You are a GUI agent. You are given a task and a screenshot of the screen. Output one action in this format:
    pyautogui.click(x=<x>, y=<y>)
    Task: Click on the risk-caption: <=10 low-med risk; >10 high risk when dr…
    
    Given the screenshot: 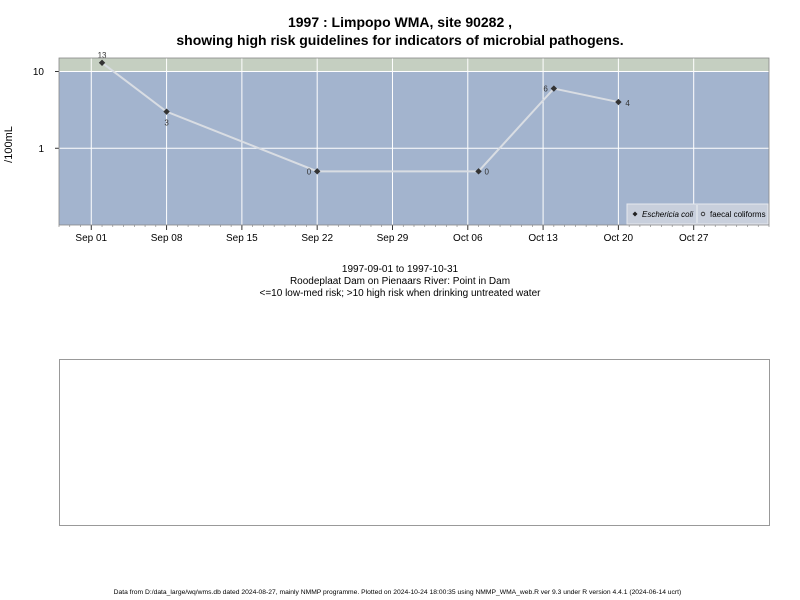 What is the action you would take?
    pyautogui.click(x=400, y=293)
    